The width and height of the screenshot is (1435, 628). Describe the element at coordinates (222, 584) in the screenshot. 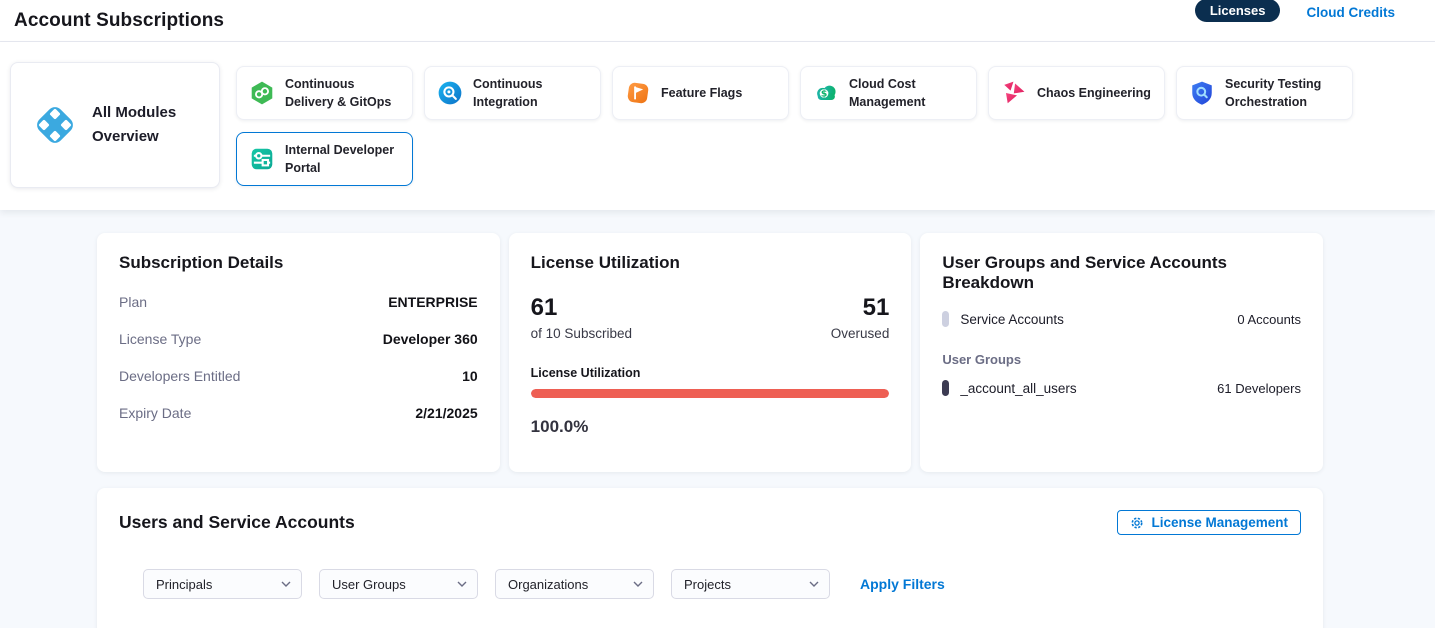

I see `principals-dropdown: Principals` at that location.